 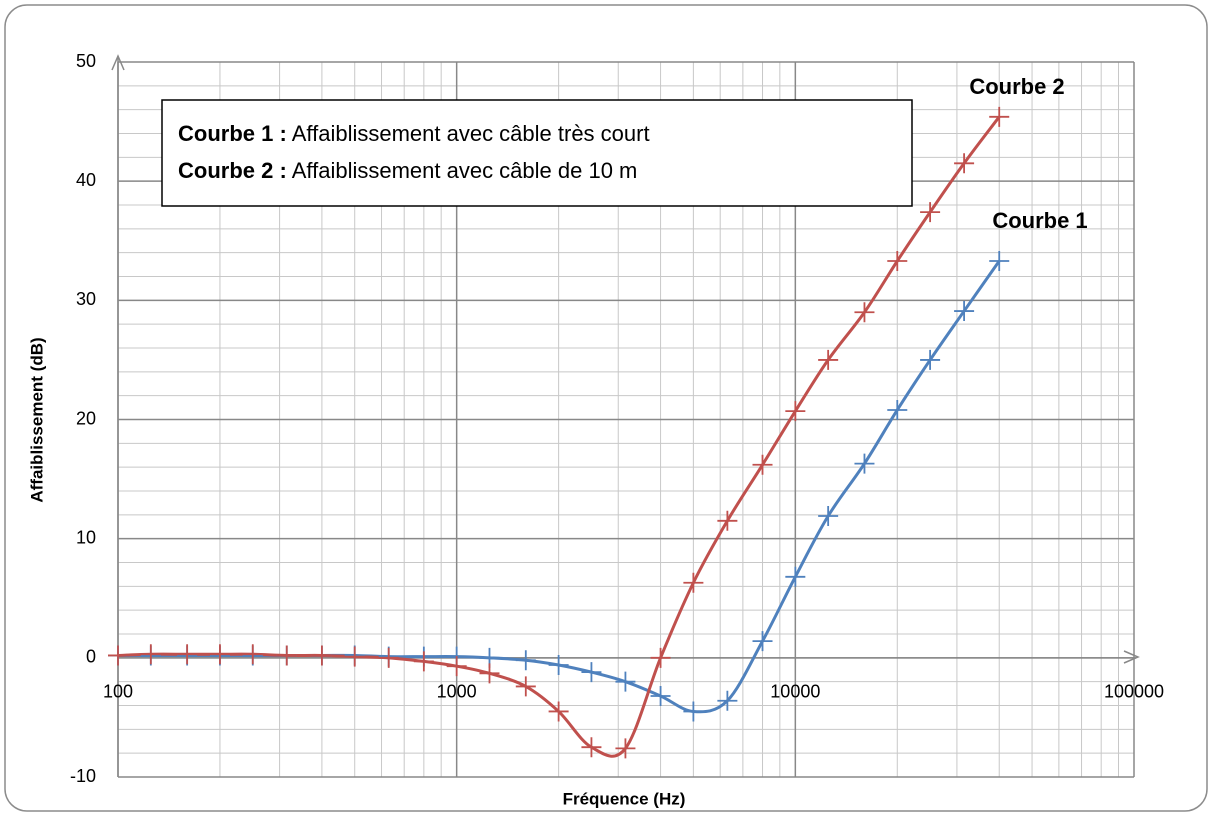 I want to click on y-tick-label: 30, so click(x=86, y=299).